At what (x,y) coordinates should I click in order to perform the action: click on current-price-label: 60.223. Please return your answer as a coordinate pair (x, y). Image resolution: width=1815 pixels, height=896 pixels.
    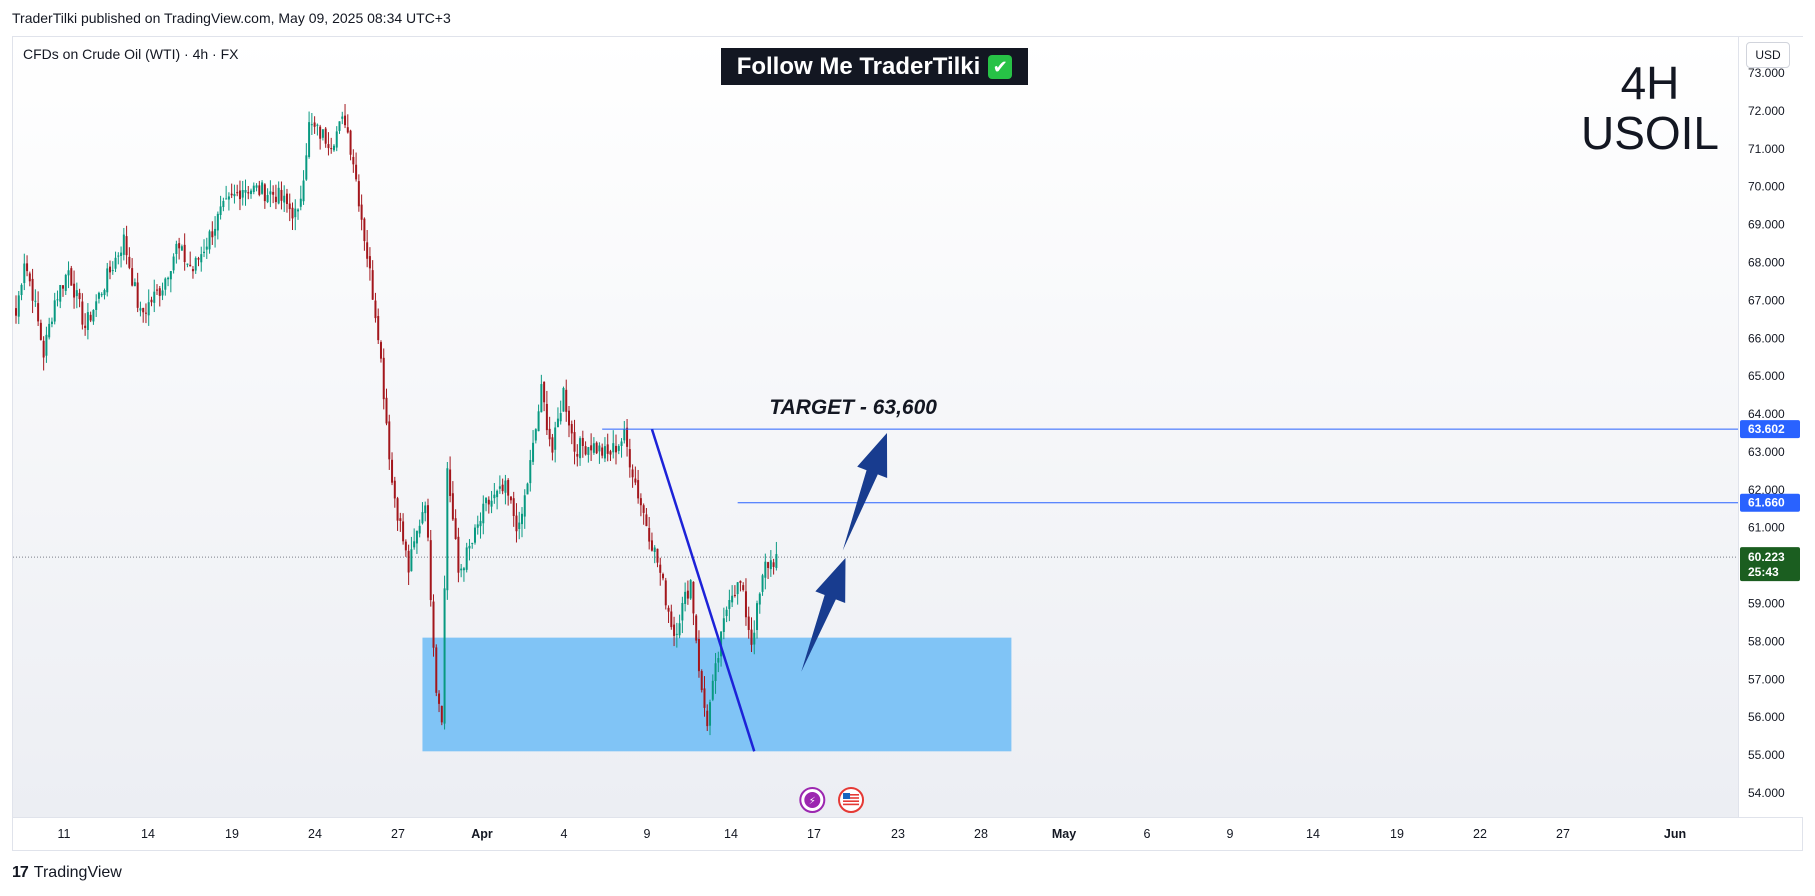
    Looking at the image, I should click on (1766, 557).